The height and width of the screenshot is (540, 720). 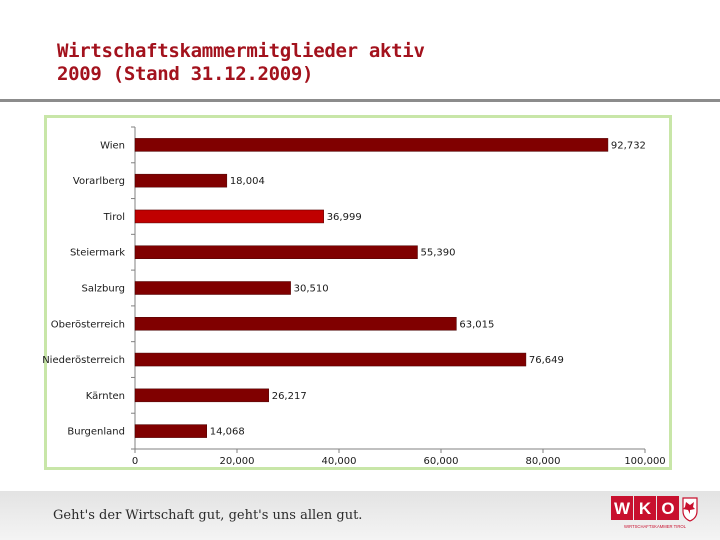 What do you see at coordinates (543, 461) in the screenshot?
I see `x-tick-label: 80,000` at bounding box center [543, 461].